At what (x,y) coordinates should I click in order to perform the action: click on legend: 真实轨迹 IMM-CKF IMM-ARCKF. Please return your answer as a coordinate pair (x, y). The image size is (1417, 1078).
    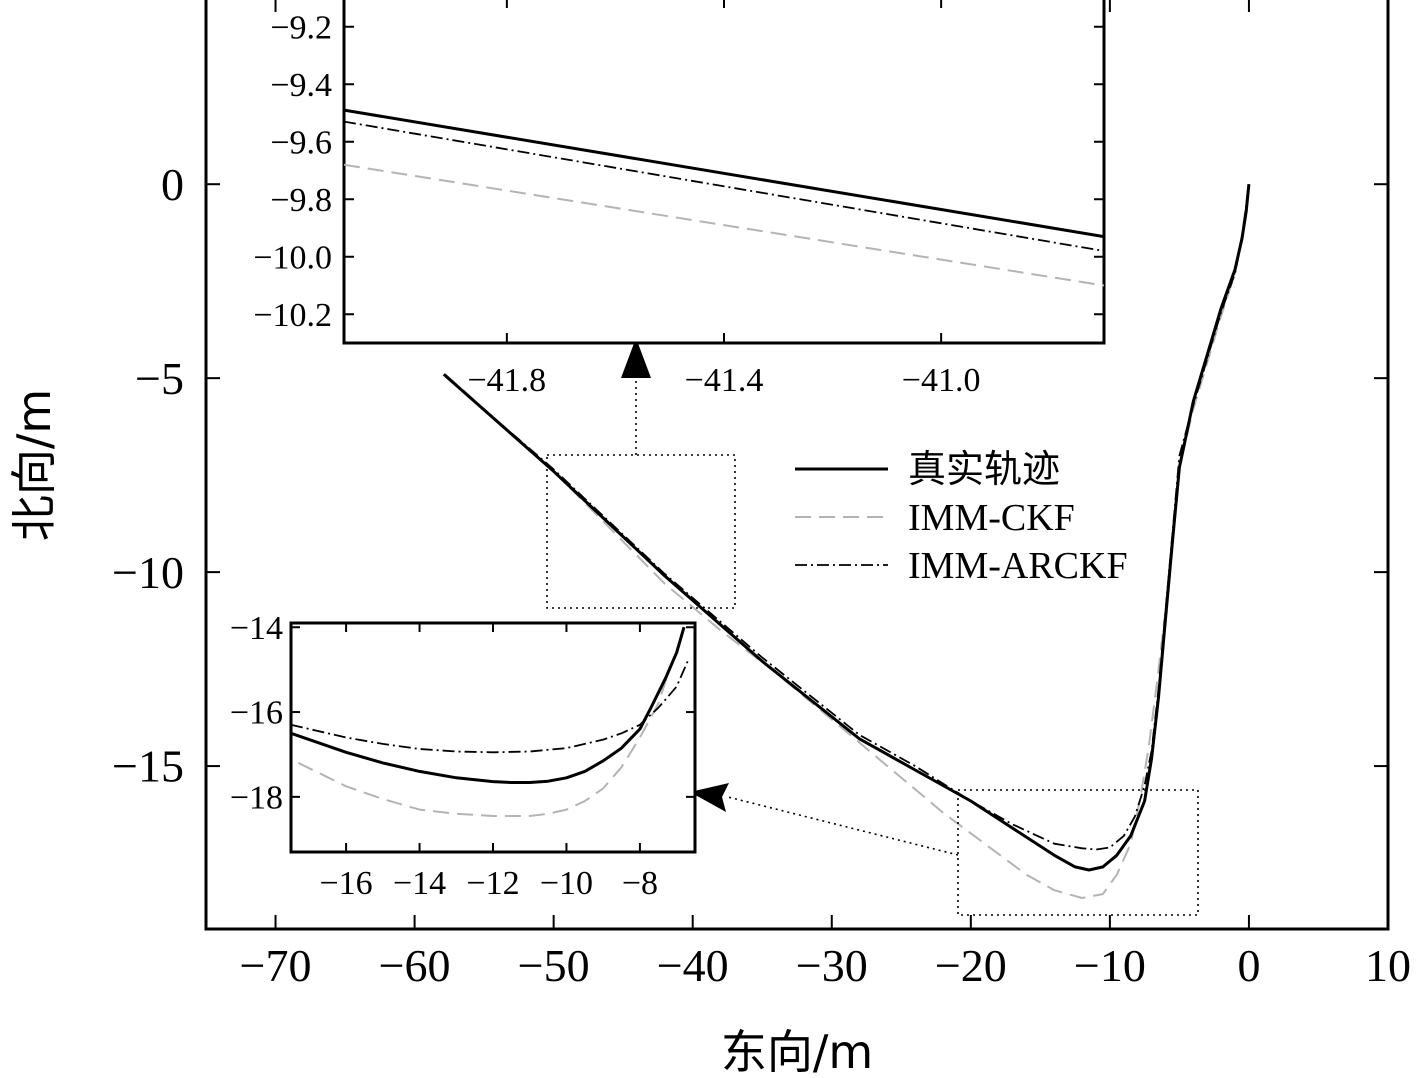
    Looking at the image, I should click on (972, 519).